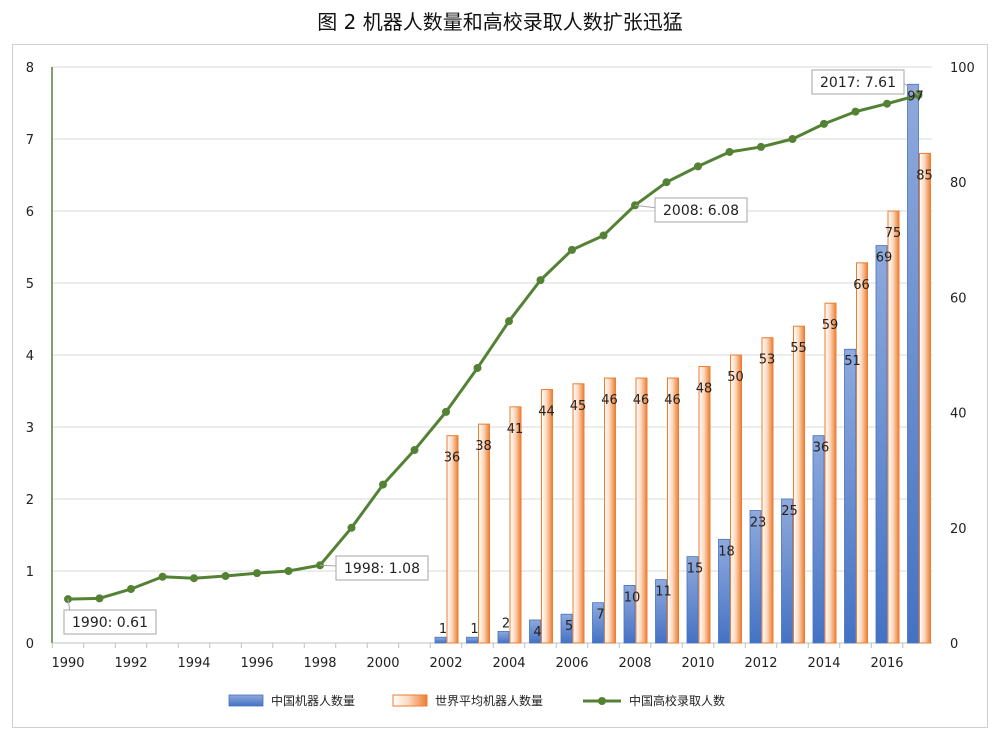 The height and width of the screenshot is (741, 1000). What do you see at coordinates (677, 700) in the screenshot?
I see `legend-label-enrollment: 中国高校录取人数` at bounding box center [677, 700].